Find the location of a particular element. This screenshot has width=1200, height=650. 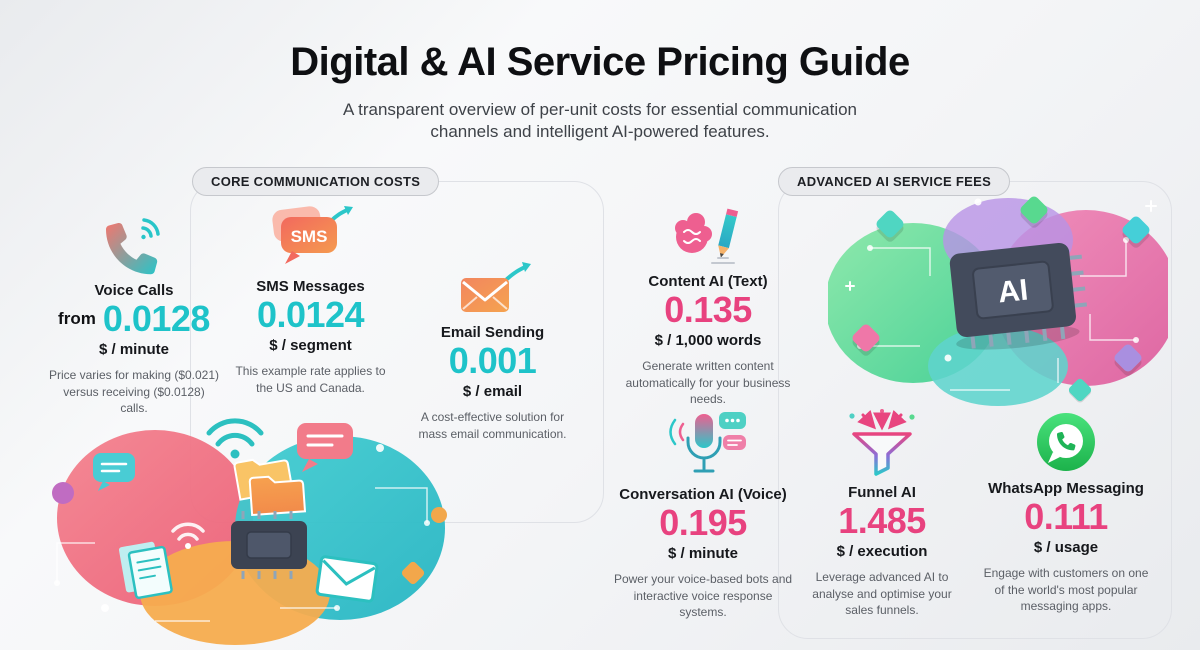

price-value: 0.111 is located at coordinates (1066, 516).